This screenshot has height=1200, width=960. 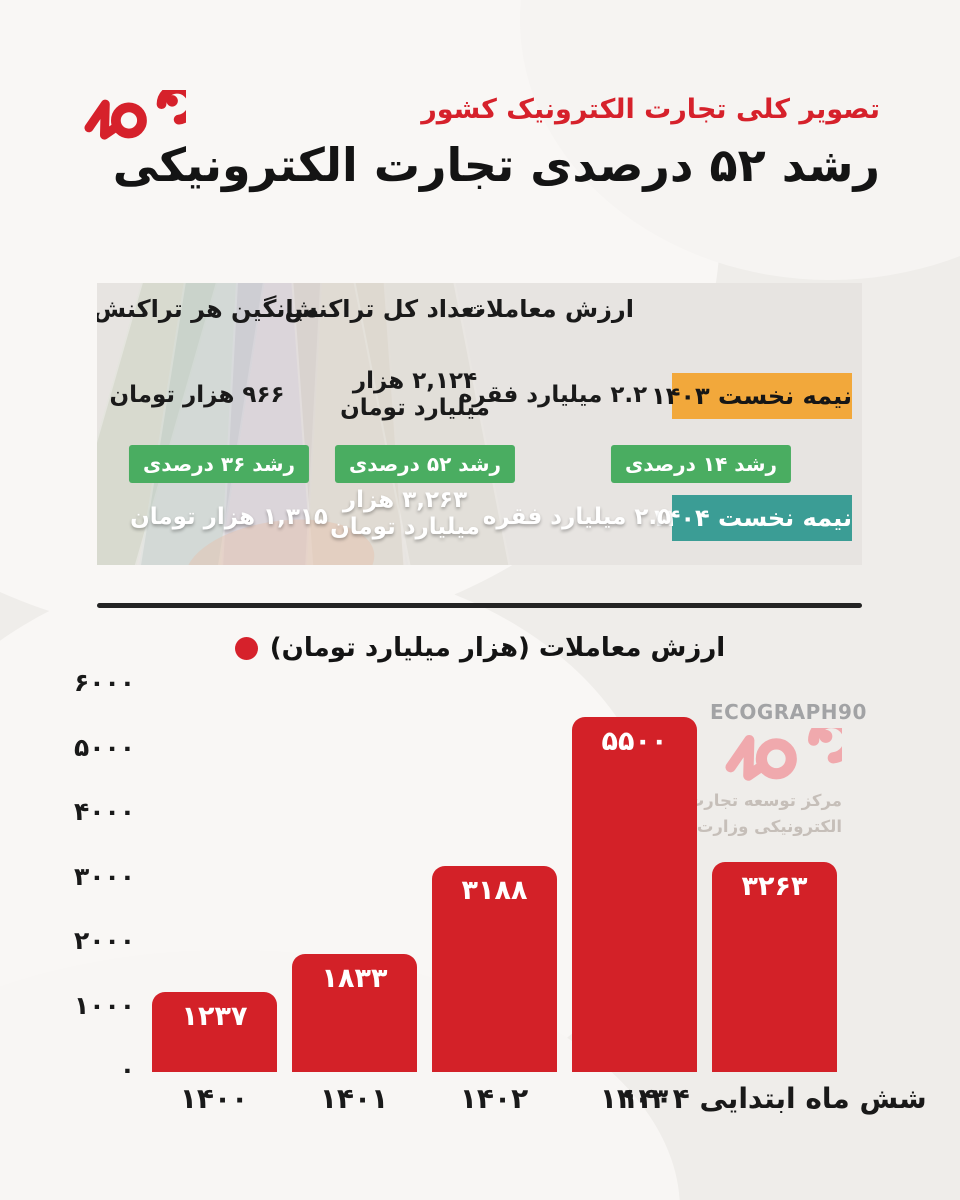 I want to click on count-1403: ۲,۱۲۴ هزار میلیارد تومان, so click(x=415, y=395).